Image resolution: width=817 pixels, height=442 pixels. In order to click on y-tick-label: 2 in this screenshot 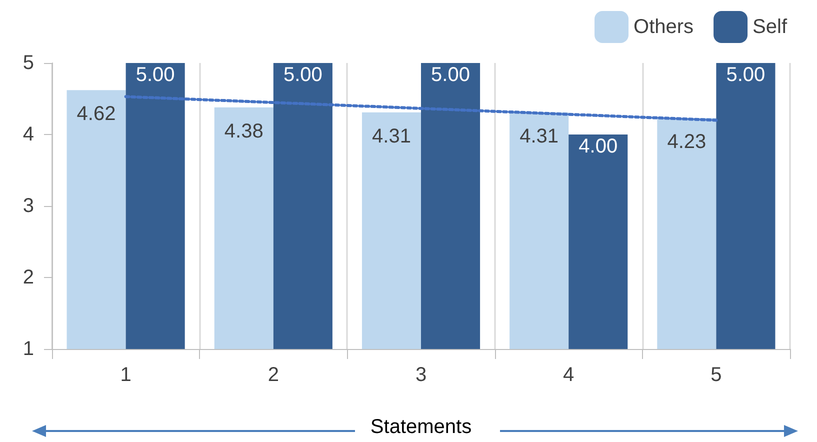, I will do `click(28, 277)`.